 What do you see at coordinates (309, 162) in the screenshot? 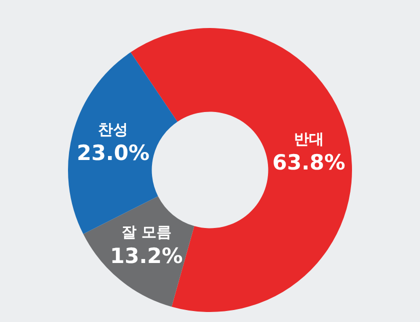
I see `data-label: 63.8%` at bounding box center [309, 162].